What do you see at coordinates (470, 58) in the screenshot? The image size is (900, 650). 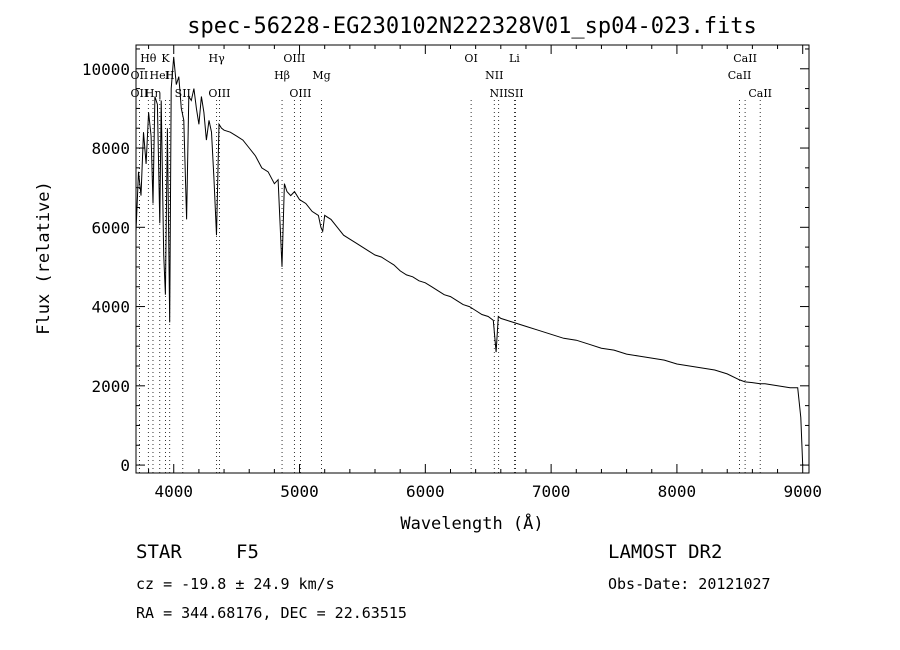 I see `spectral-line-label: OI` at bounding box center [470, 58].